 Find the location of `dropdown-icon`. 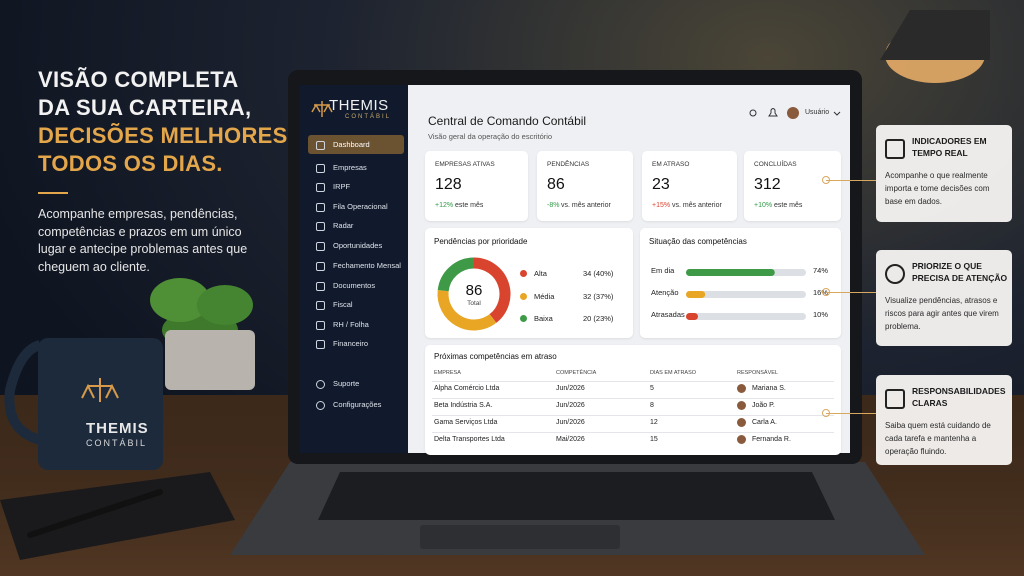

dropdown-icon is located at coordinates (837, 113).